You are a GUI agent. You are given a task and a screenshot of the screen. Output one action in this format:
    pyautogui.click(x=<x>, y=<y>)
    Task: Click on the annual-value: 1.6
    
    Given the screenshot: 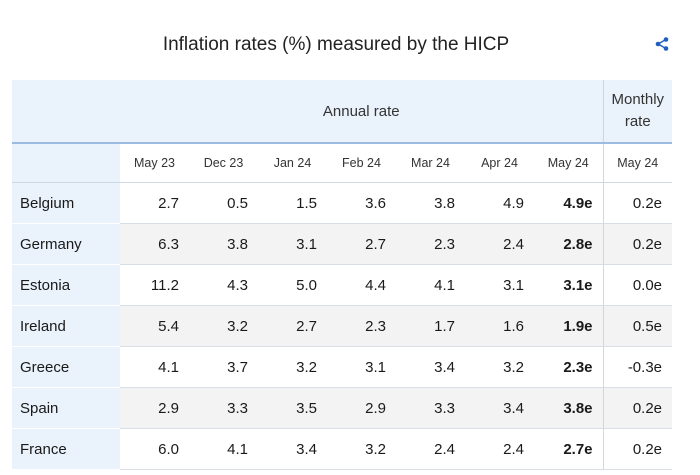 What is the action you would take?
    pyautogui.click(x=499, y=326)
    